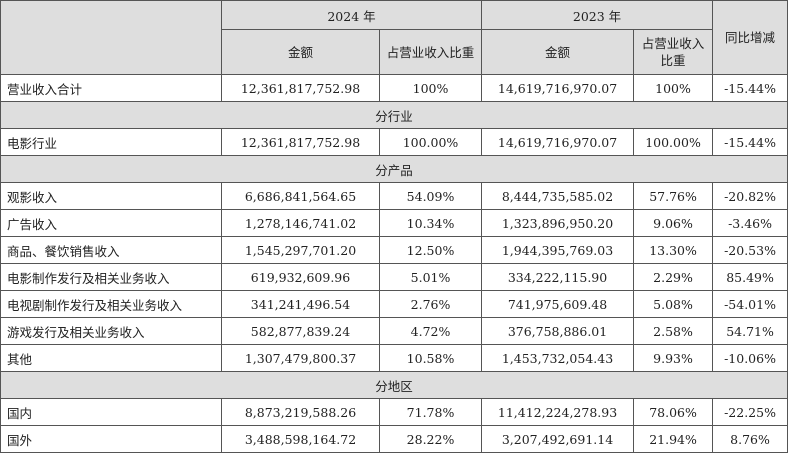  Describe the element at coordinates (111, 412) in the screenshot. I see `row-label: 国内` at that location.